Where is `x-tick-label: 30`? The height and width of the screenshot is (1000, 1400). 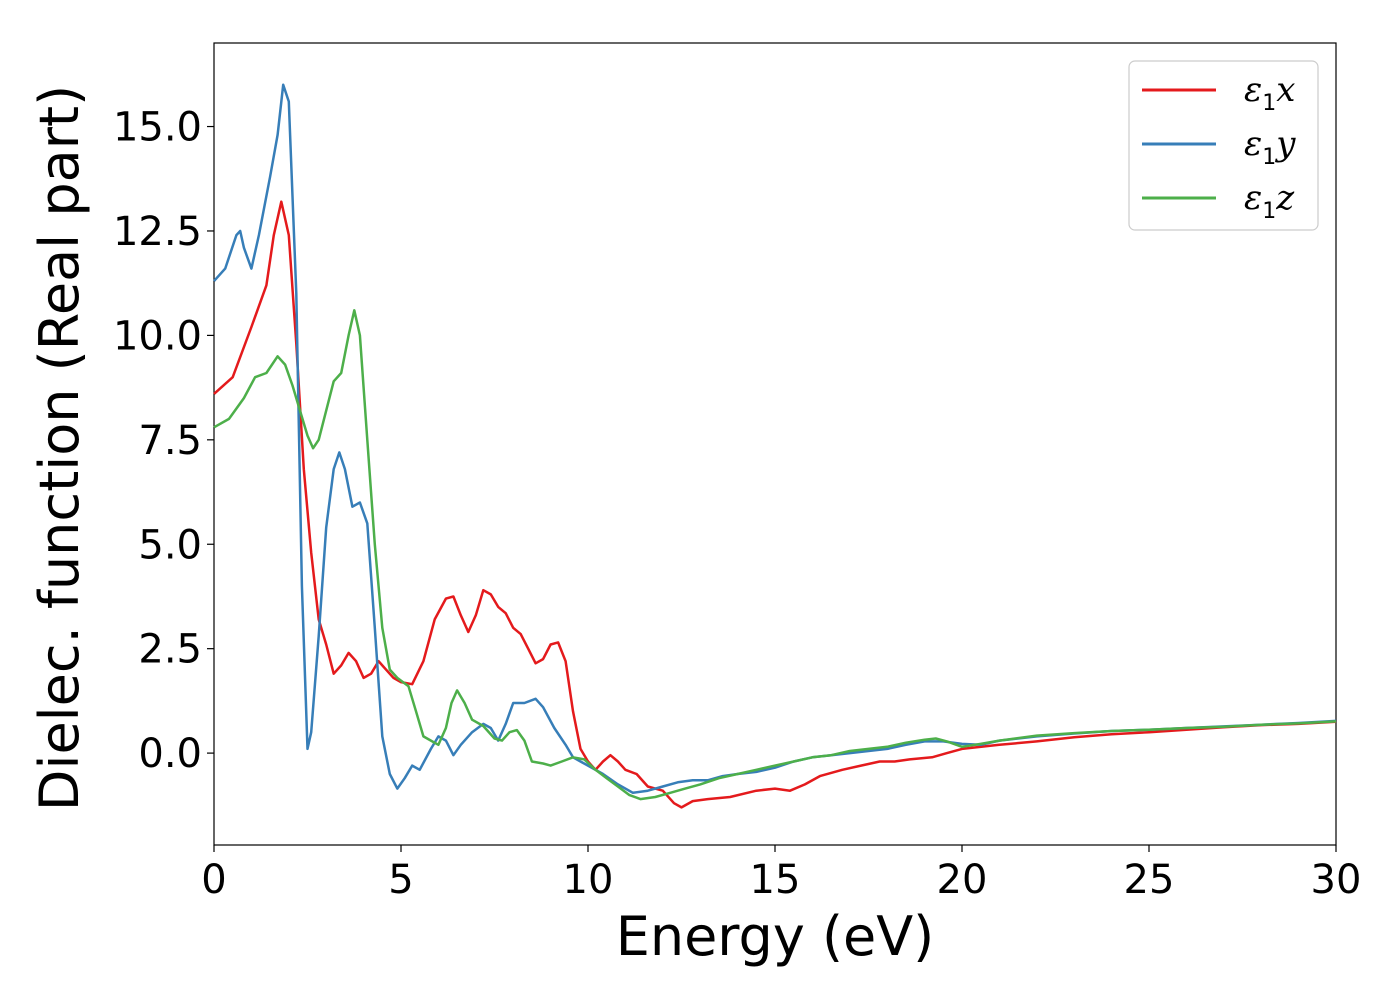 x-tick-label: 30 is located at coordinates (1336, 880).